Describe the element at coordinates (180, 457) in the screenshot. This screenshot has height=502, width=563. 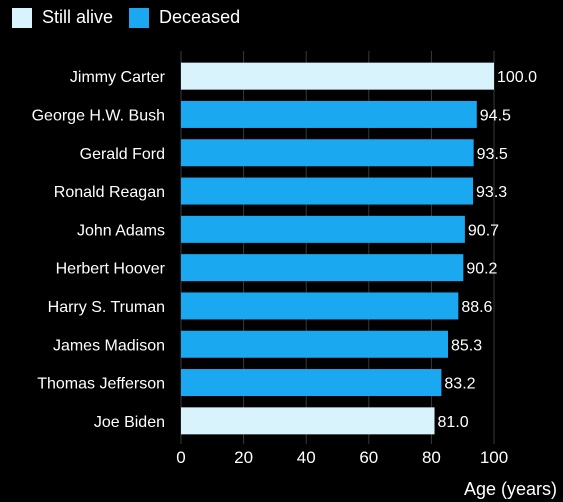
I see `x-tick-label: 0` at that location.